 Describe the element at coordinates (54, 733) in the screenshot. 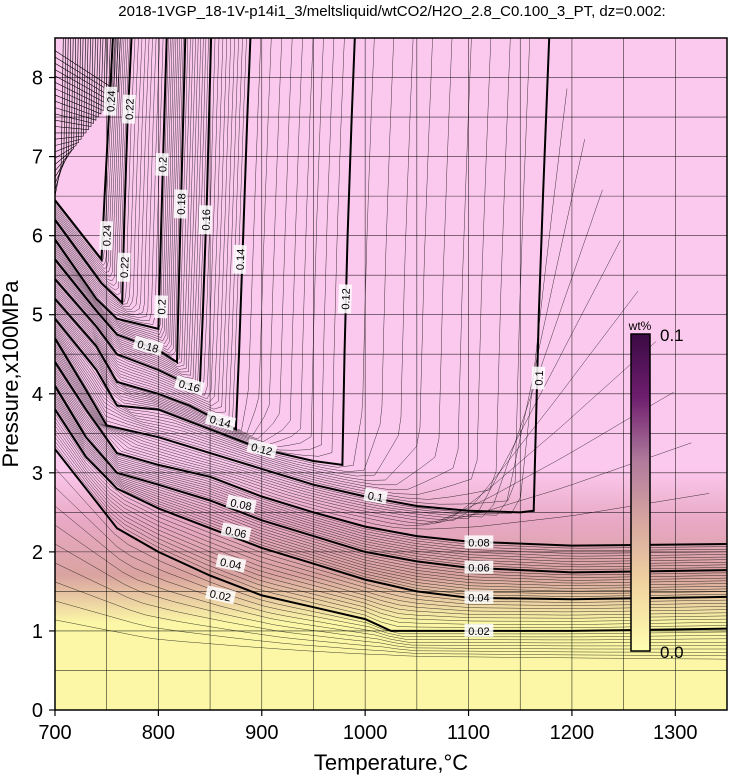

I see `x-tick-label: 700` at that location.